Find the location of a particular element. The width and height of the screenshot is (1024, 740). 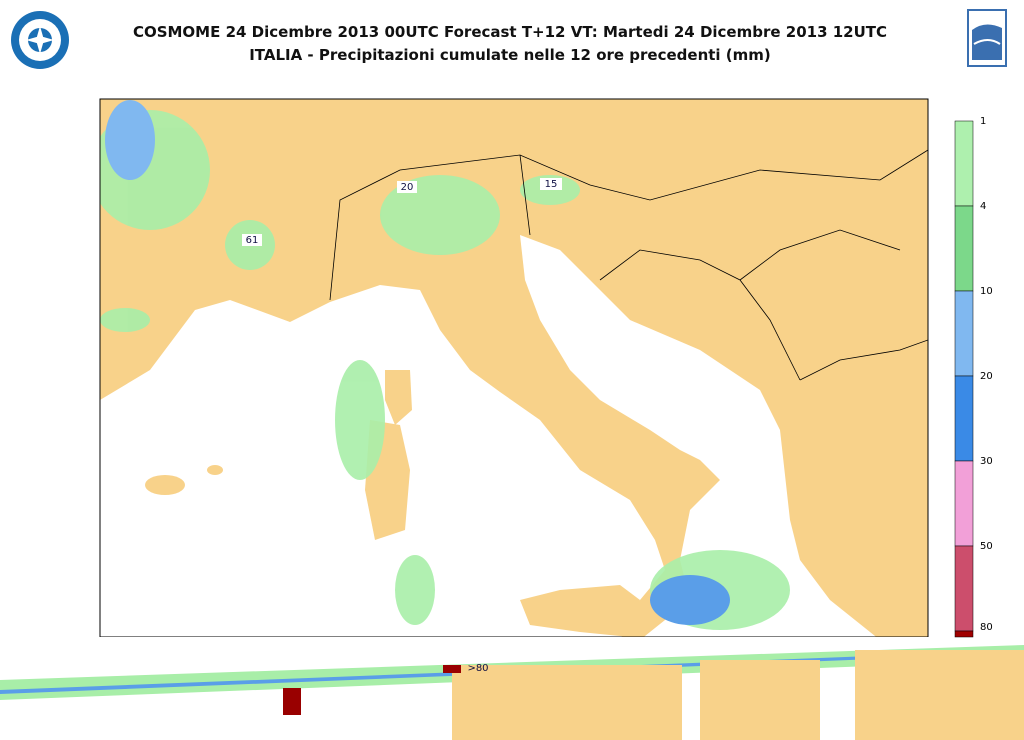

legend-label: 10 is located at coordinates (986, 291).